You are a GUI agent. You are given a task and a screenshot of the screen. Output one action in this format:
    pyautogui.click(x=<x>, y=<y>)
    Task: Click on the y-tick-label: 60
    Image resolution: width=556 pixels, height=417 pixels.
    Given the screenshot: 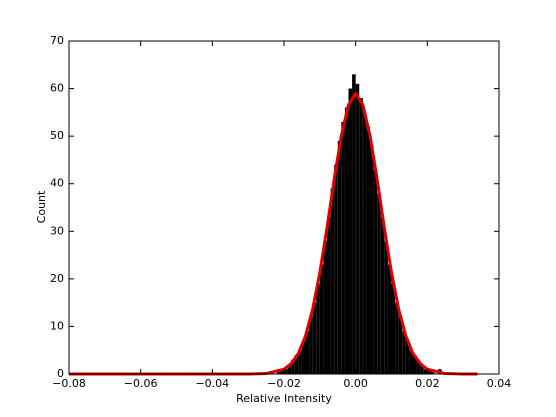 What is the action you would take?
    pyautogui.click(x=57, y=88)
    